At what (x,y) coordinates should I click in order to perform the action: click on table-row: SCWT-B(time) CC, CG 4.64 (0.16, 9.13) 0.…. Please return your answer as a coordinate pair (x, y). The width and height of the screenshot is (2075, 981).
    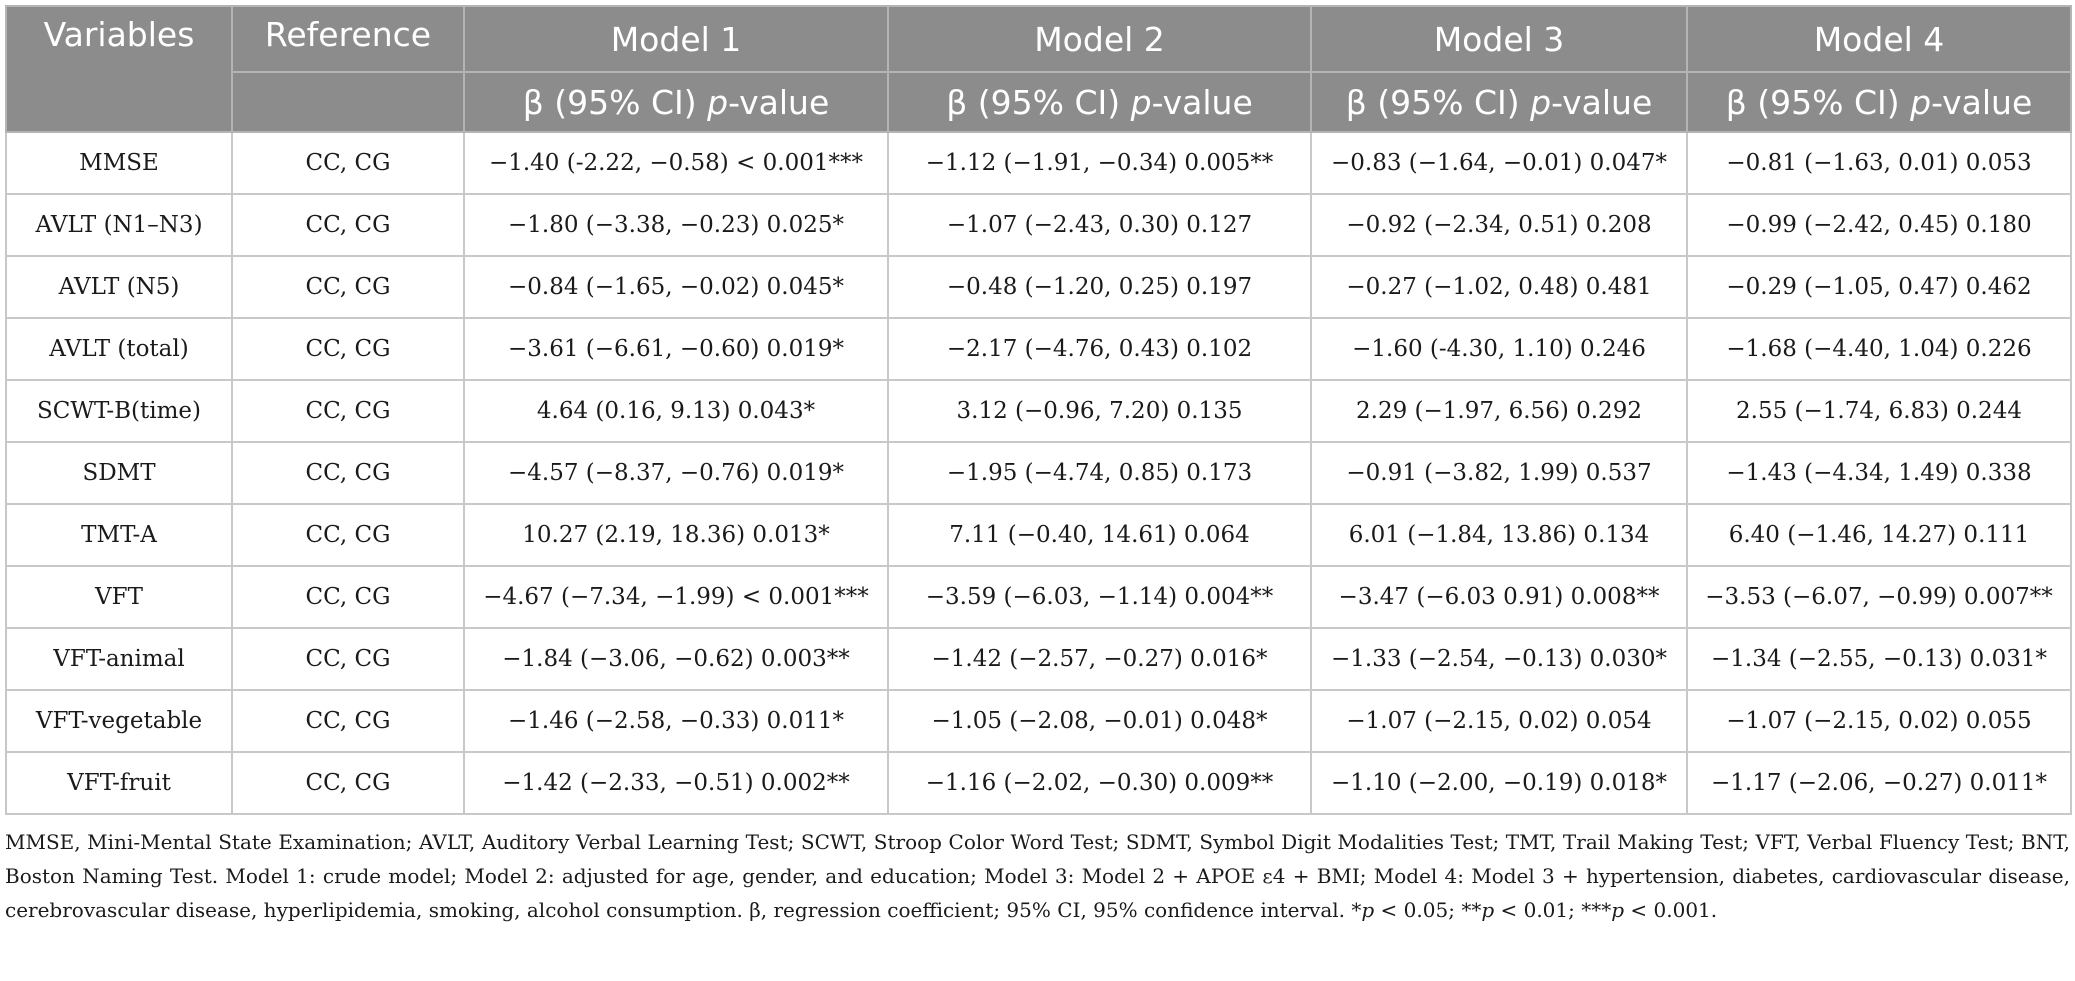
    Looking at the image, I should click on (1038, 411).